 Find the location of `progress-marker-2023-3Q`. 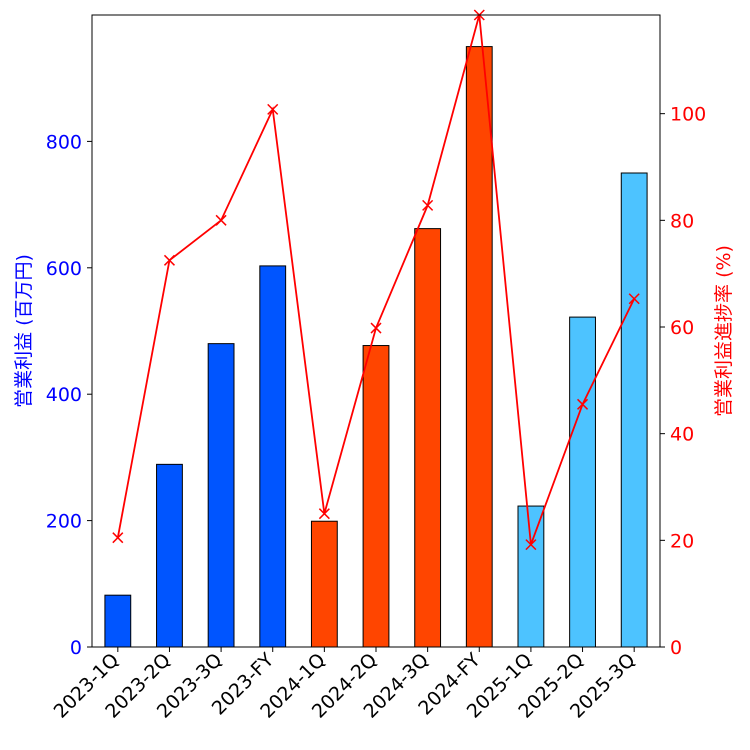

progress-marker-2023-3Q is located at coordinates (221, 220).